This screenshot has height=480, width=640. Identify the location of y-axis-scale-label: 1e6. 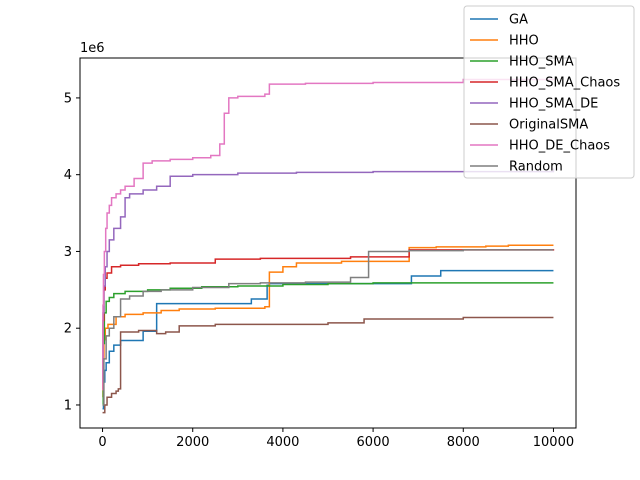
(92, 48).